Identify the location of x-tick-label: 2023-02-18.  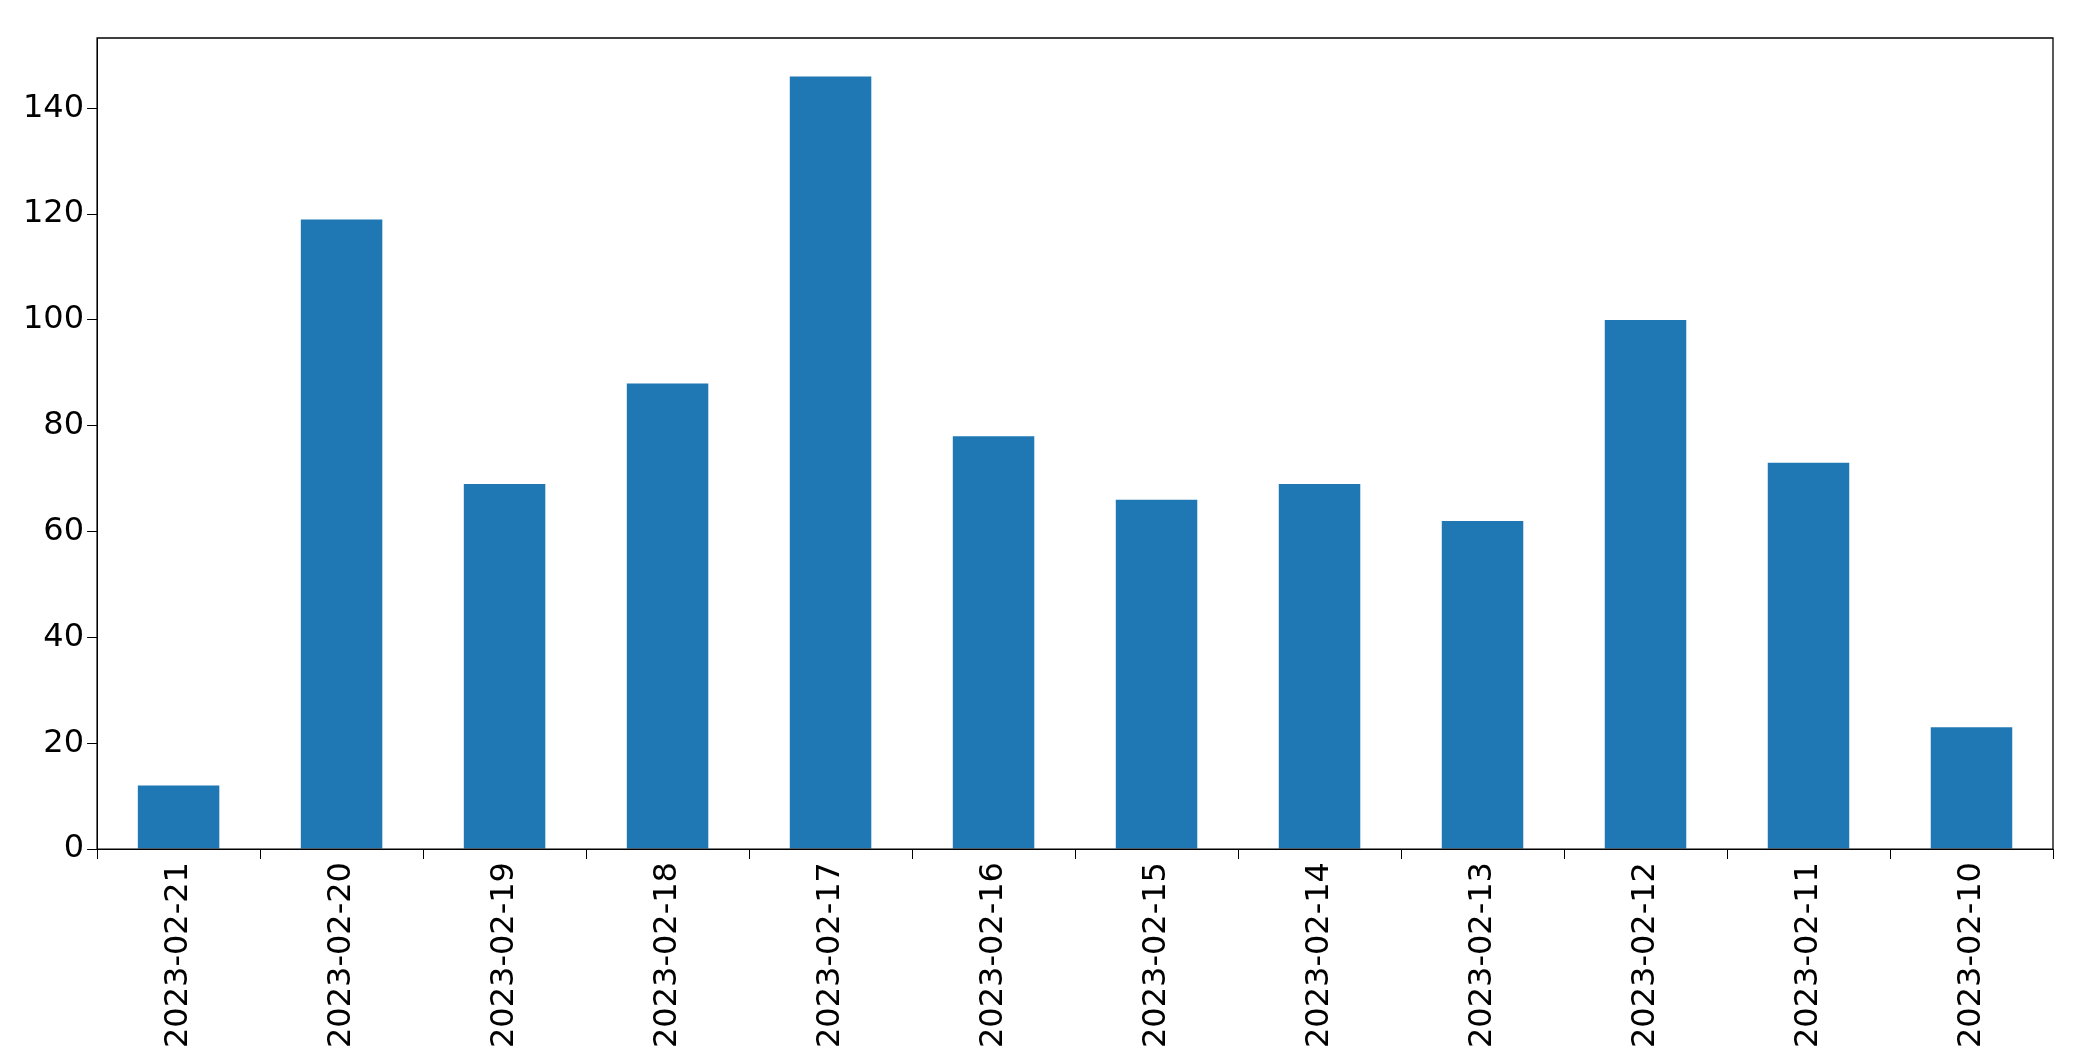
(664, 955).